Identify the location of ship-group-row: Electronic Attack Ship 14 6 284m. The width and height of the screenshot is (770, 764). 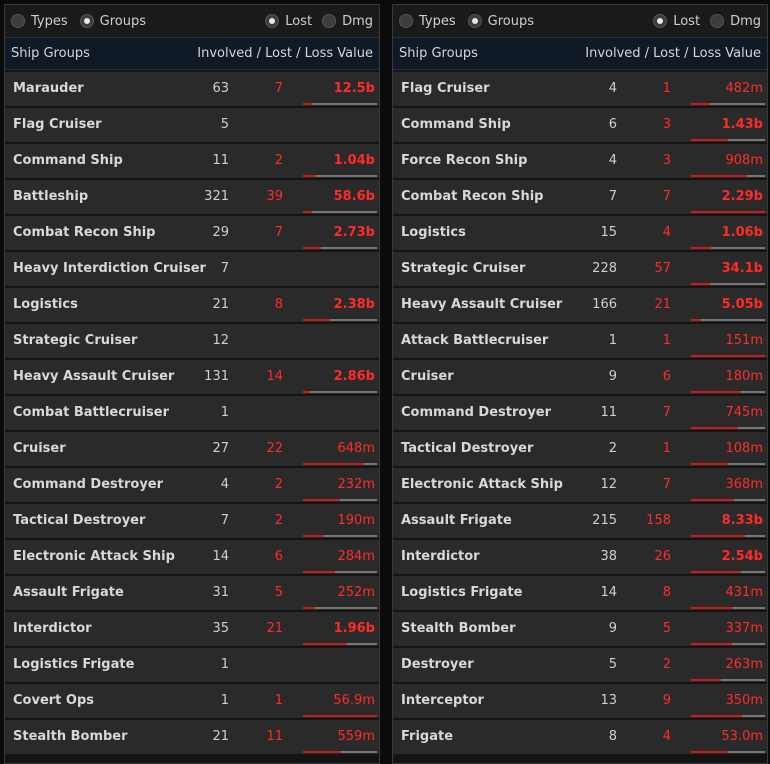
(192, 557).